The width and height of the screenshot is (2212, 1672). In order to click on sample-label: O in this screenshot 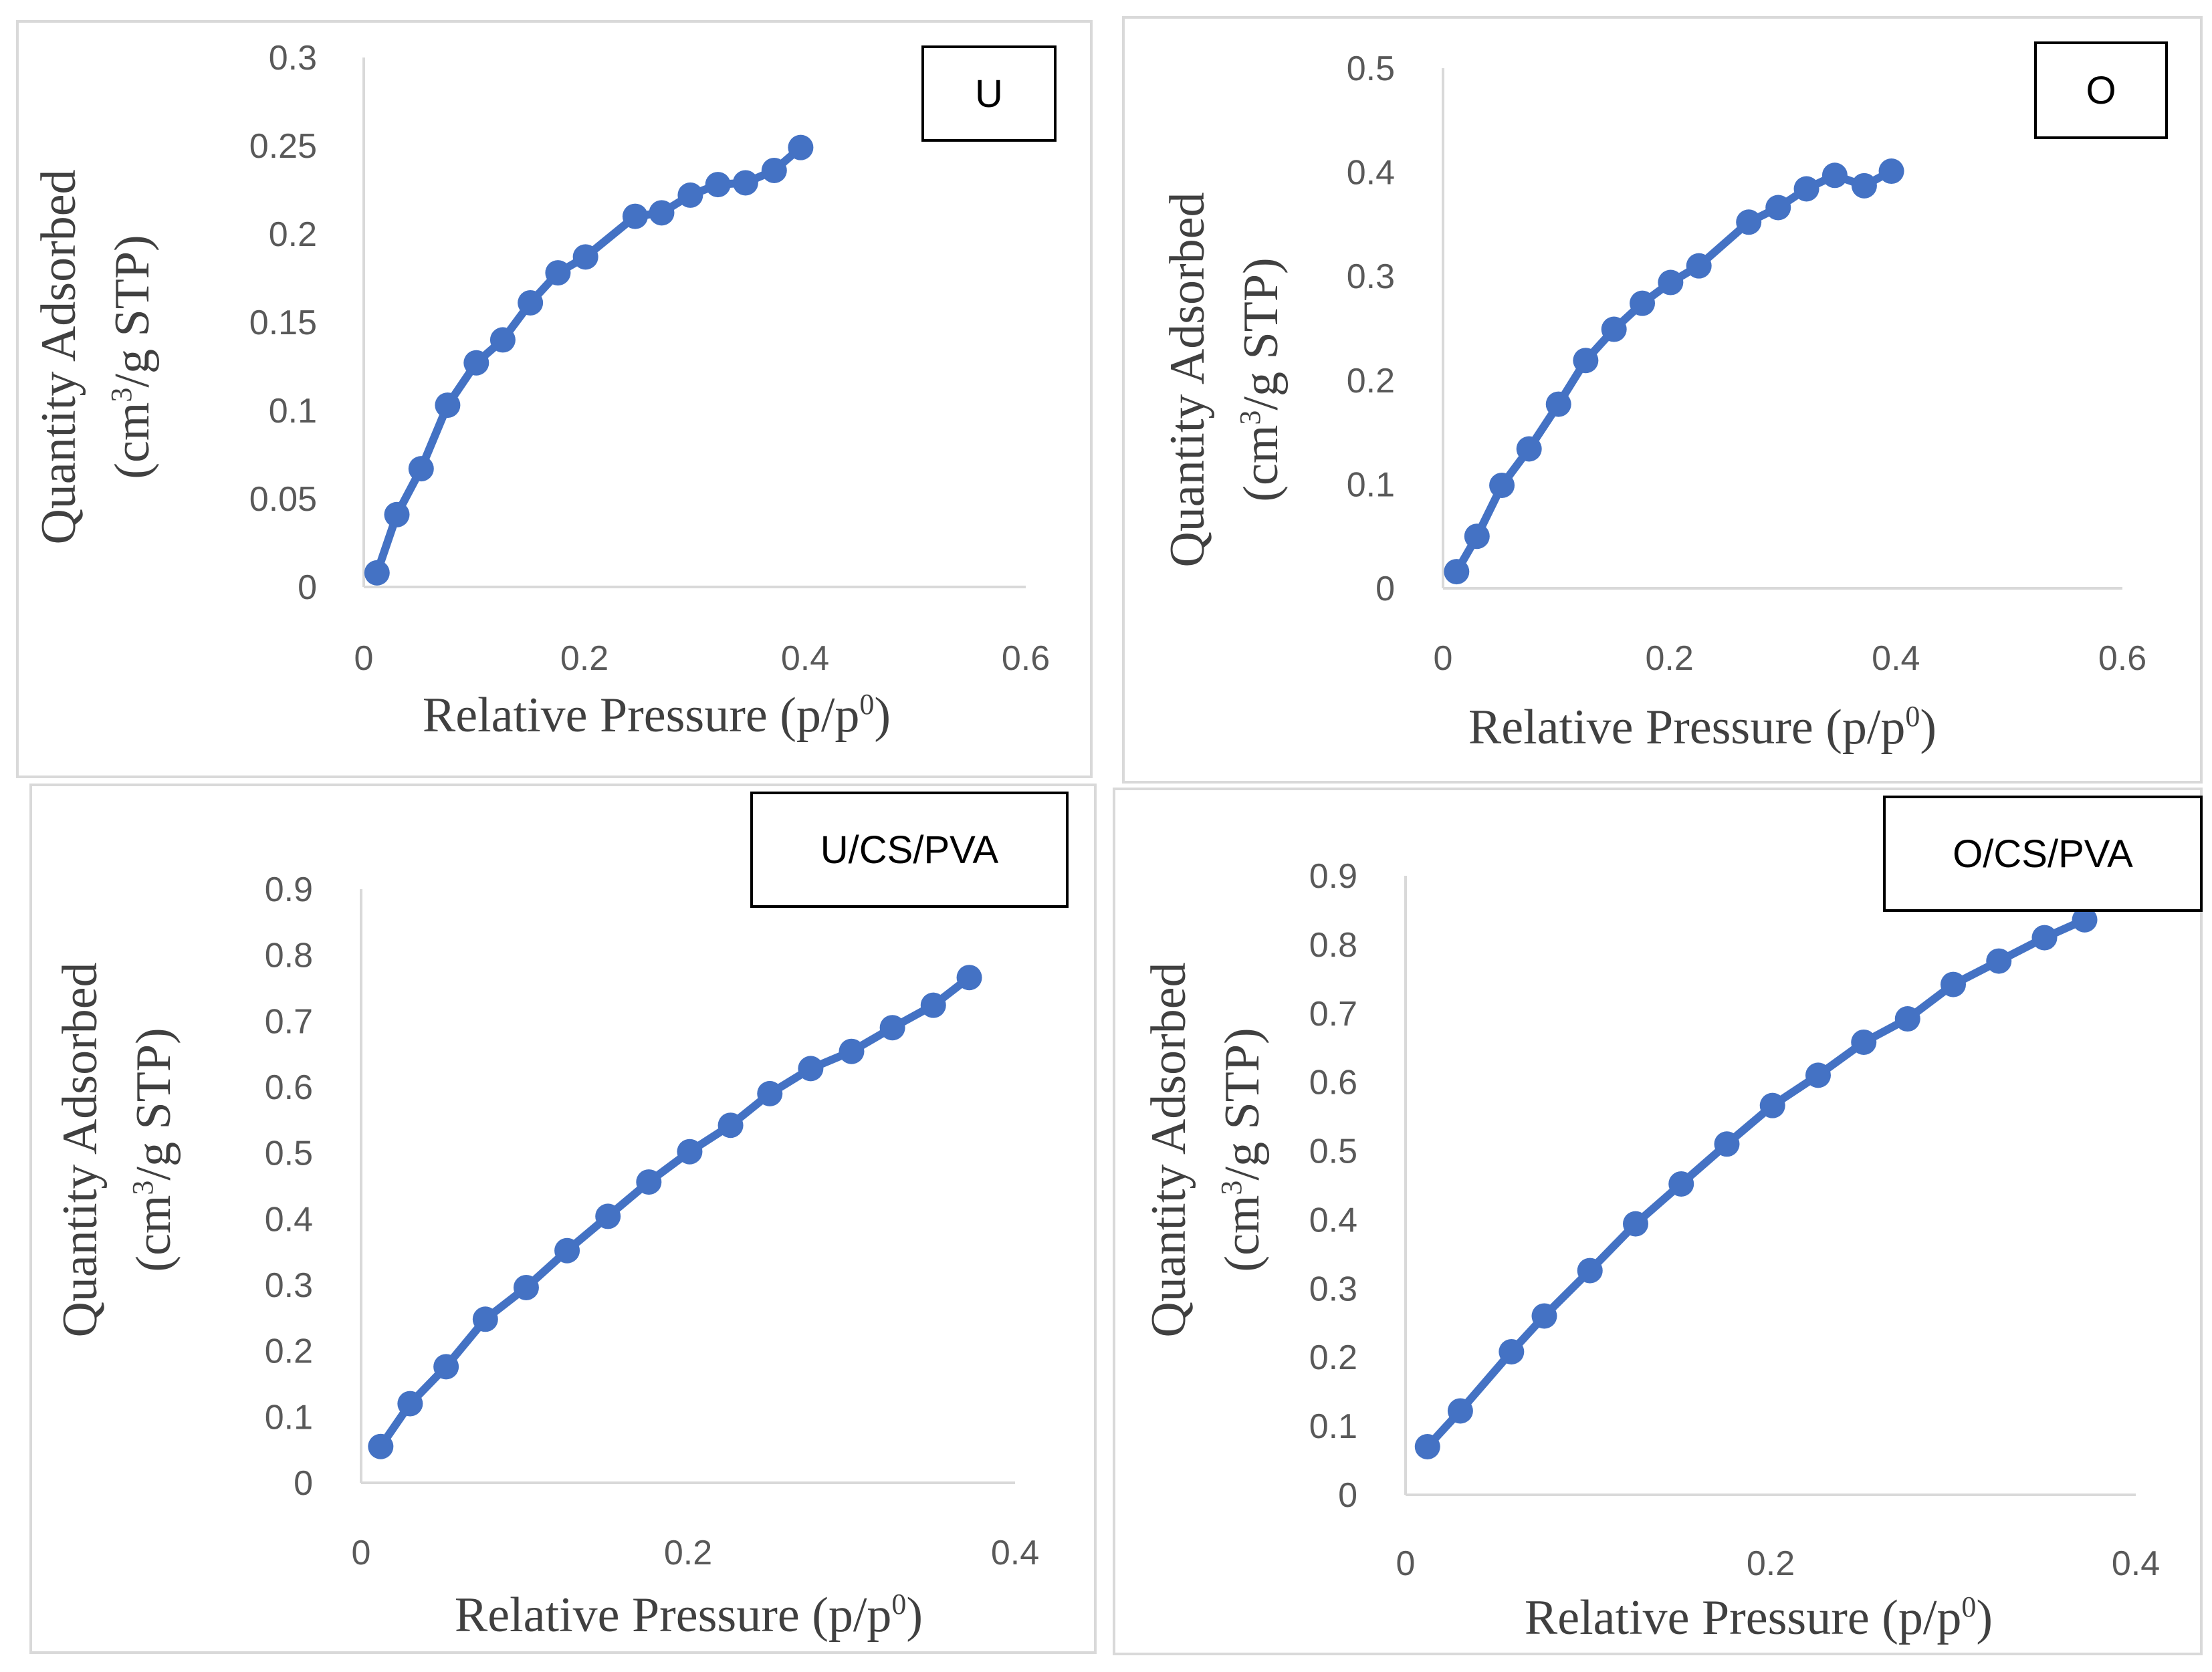, I will do `click(2101, 91)`.